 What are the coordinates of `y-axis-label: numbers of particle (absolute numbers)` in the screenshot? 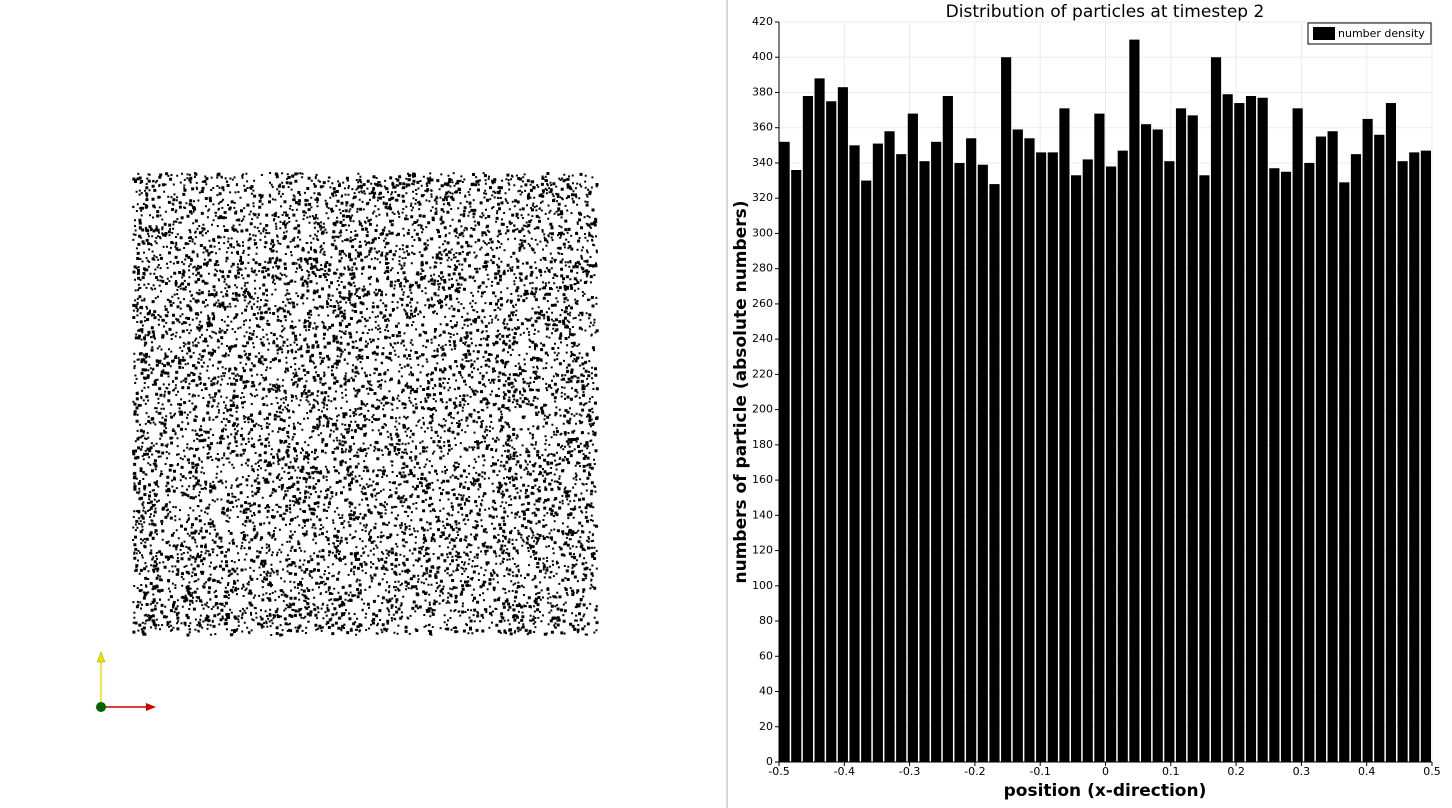 It's located at (741, 392).